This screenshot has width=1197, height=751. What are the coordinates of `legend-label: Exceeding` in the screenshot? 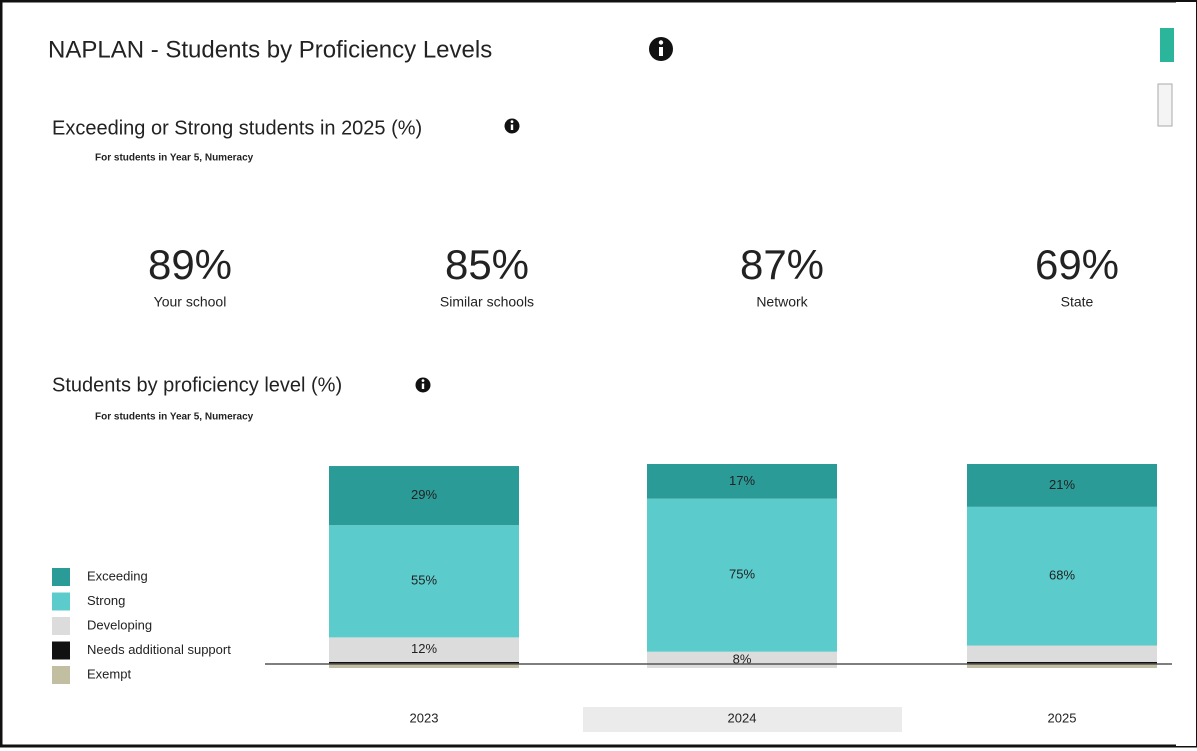 It's located at (117, 575).